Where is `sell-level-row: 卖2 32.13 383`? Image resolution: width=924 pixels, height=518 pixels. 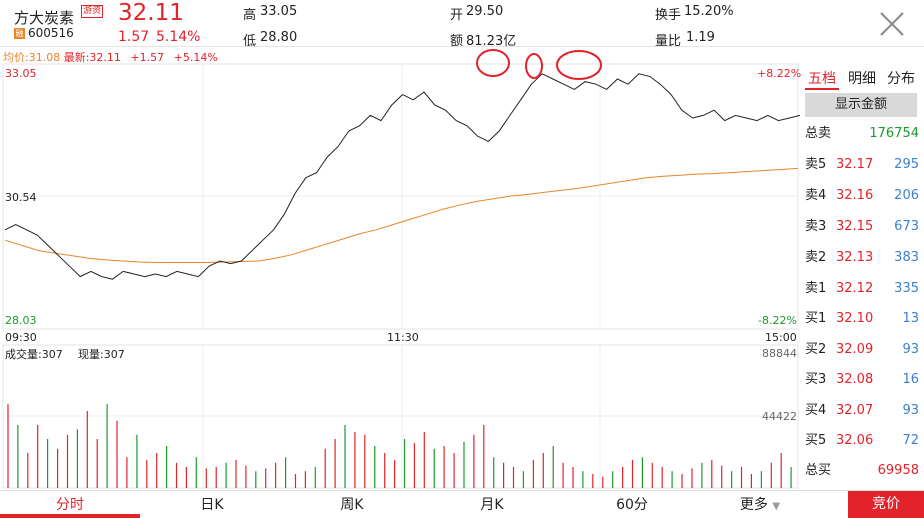
sell-level-row: 卖2 32.13 383 is located at coordinates (862, 258).